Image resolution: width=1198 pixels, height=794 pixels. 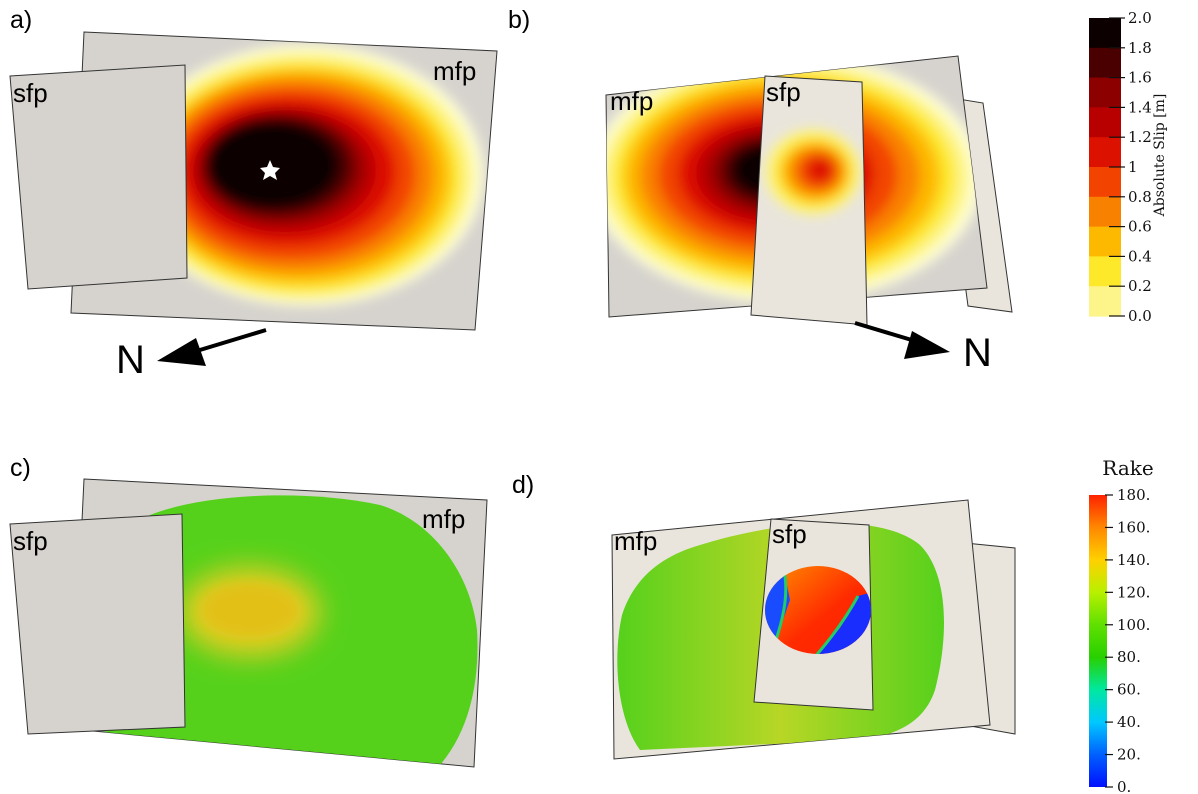 What do you see at coordinates (1133, 527) in the screenshot?
I see `rake-colorbar-tick-label: 160.` at bounding box center [1133, 527].